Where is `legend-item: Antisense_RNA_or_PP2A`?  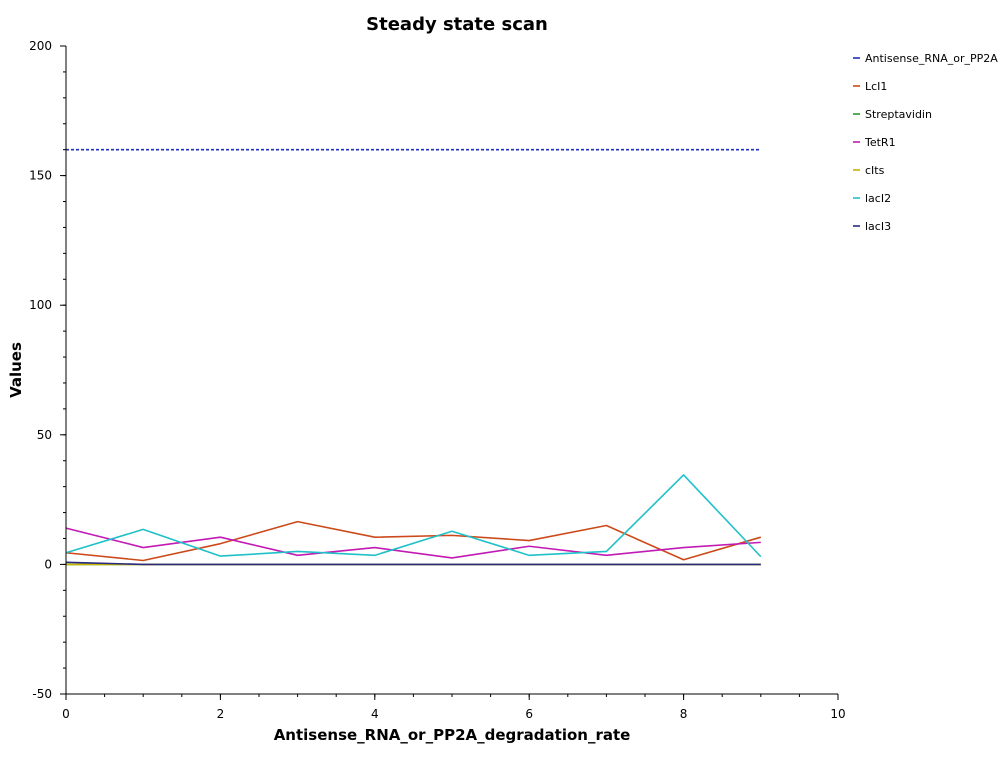
legend-item: Antisense_RNA_or_PP2A is located at coordinates (925, 58).